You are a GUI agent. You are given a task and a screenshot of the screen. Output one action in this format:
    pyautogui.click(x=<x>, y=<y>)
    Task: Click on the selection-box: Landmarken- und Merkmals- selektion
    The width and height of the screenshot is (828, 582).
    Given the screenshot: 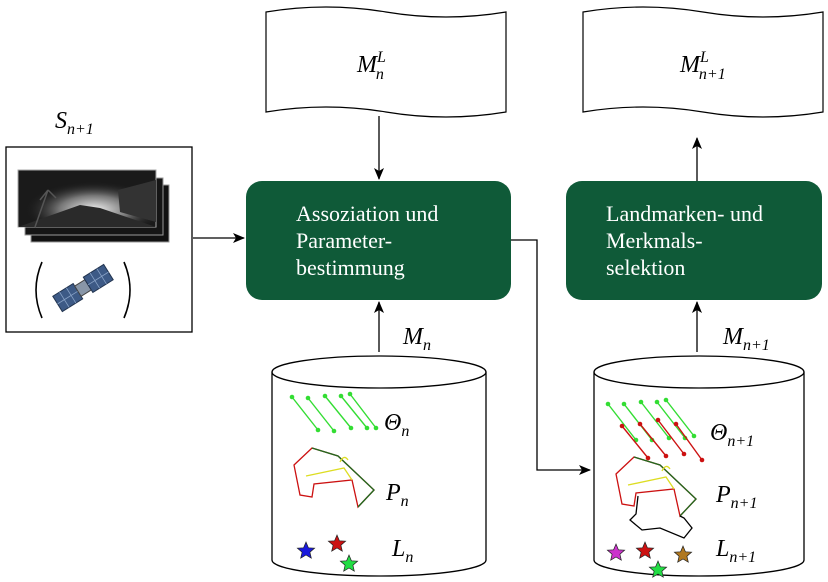 What is the action you would take?
    pyautogui.click(x=694, y=240)
    